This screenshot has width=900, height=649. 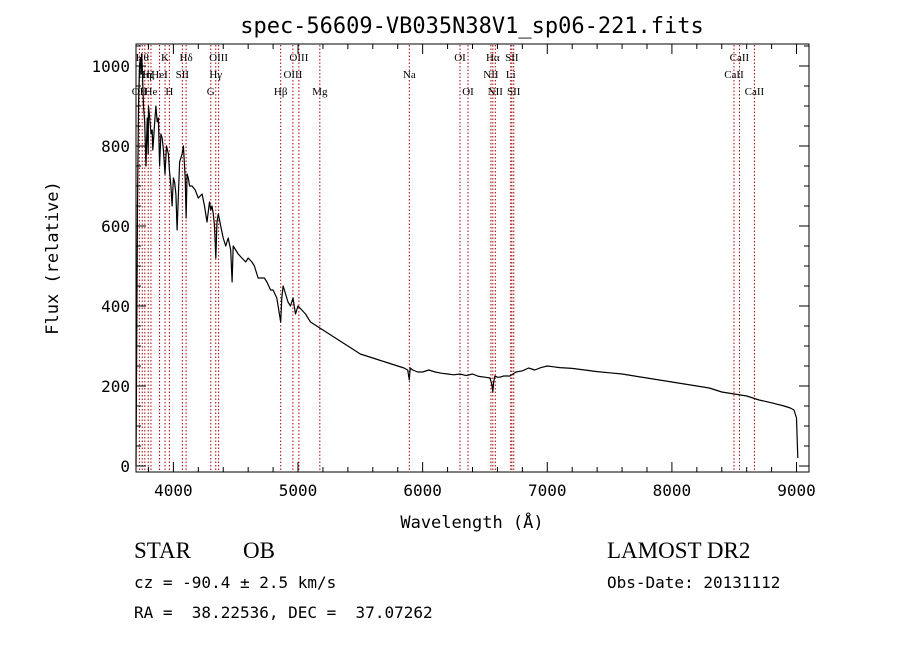 What do you see at coordinates (755, 92) in the screenshot?
I see `line-marker-label-28: CaII` at bounding box center [755, 92].